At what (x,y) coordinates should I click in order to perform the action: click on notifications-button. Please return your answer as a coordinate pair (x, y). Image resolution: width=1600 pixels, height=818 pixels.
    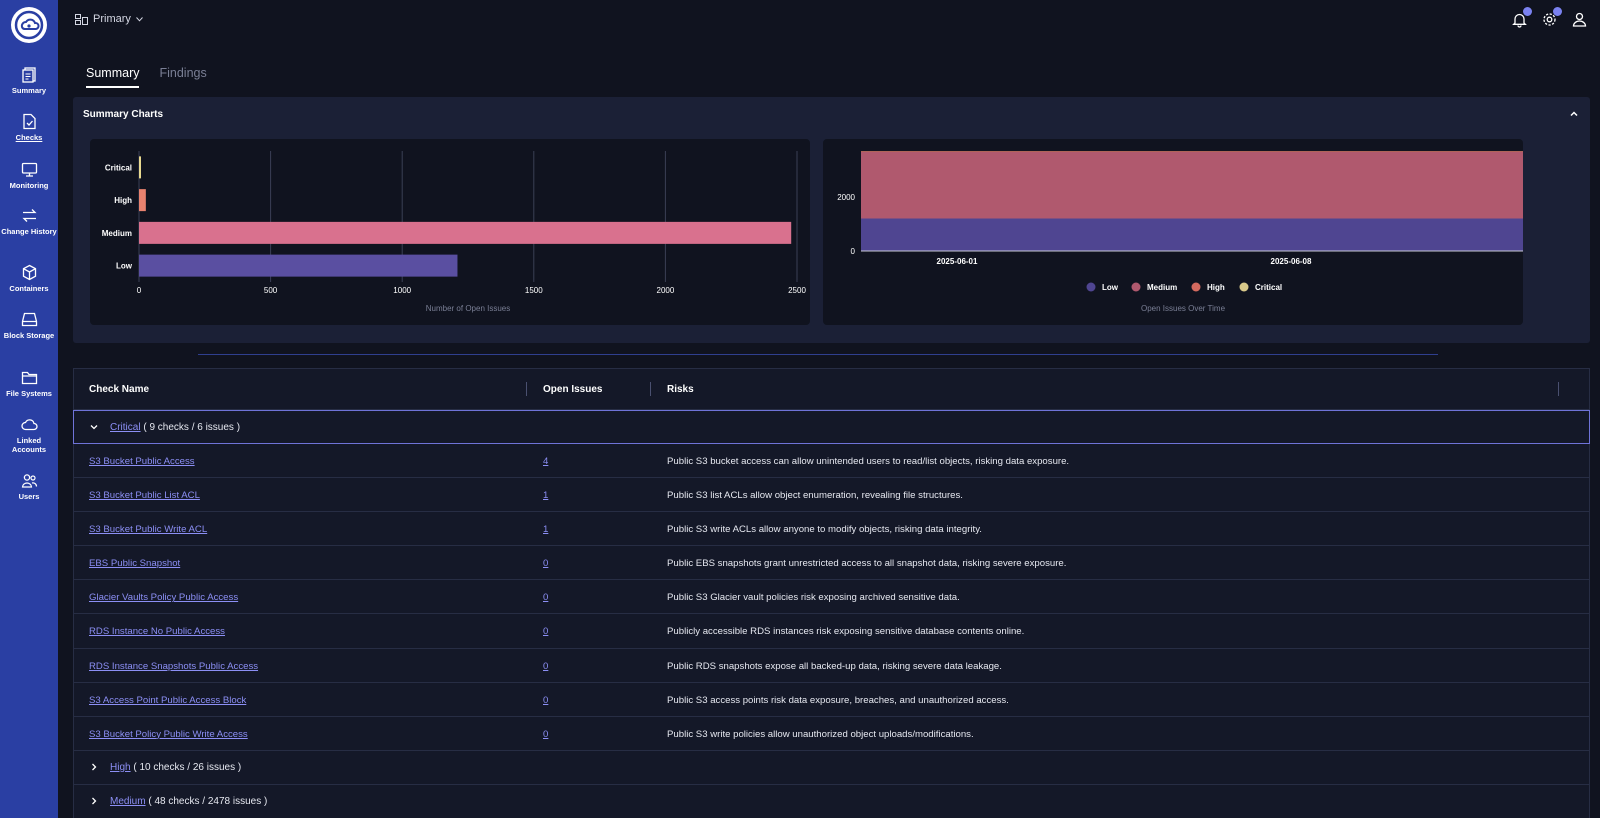
    Looking at the image, I should click on (1521, 17).